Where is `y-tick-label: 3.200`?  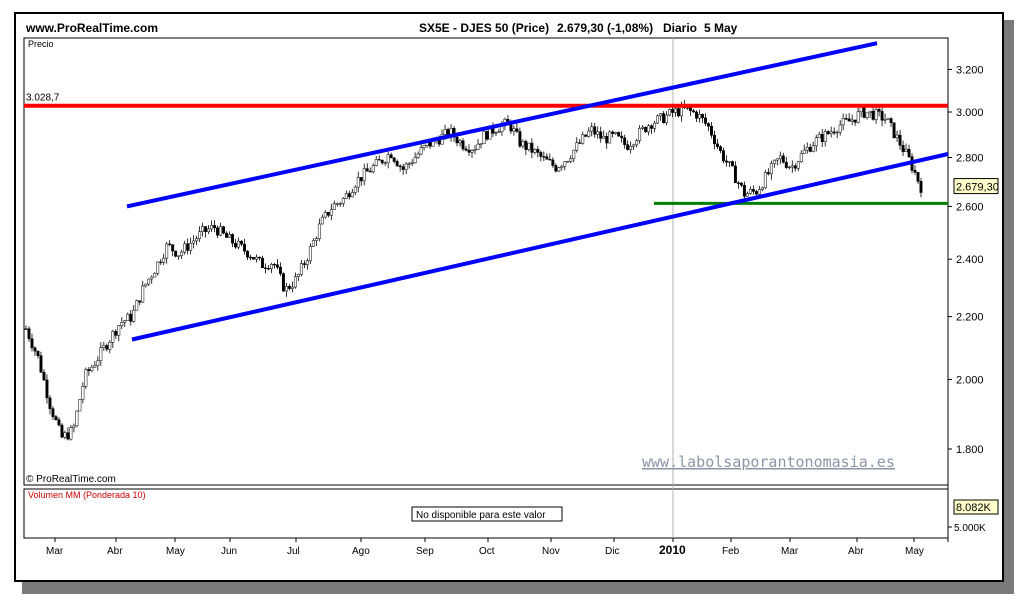
y-tick-label: 3.200 is located at coordinates (970, 70).